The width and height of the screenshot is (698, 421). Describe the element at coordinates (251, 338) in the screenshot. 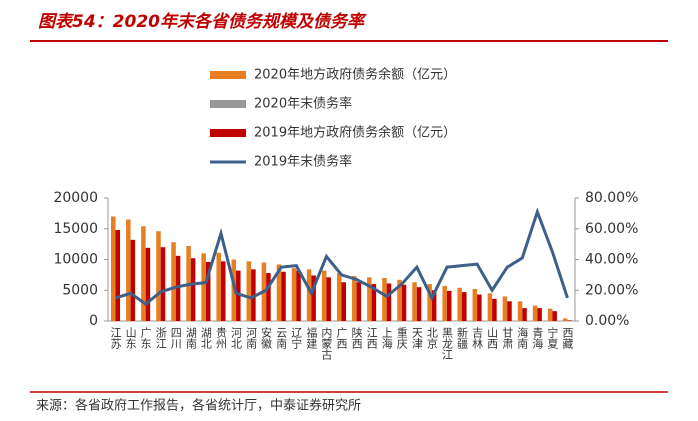

I see `x-tick-label: 河南` at that location.